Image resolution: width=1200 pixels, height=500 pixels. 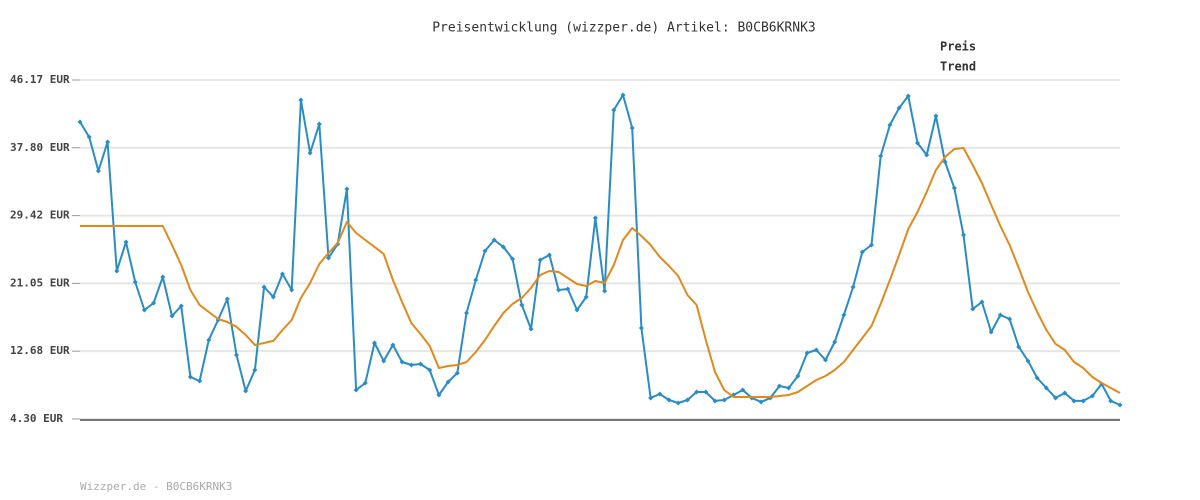 I want to click on y-tick-label: 4.30 EUR, so click(x=36, y=418).